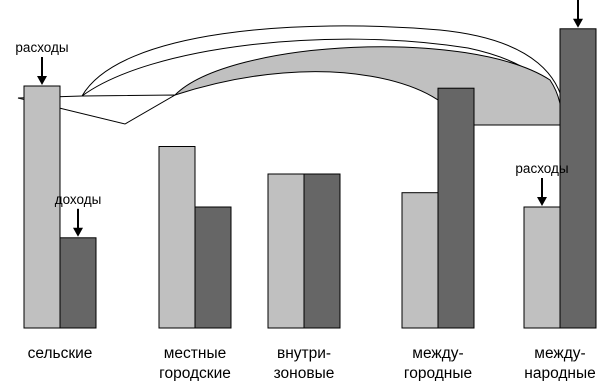  Describe the element at coordinates (559, 373) in the screenshot. I see `x-tick-label: народные` at that location.